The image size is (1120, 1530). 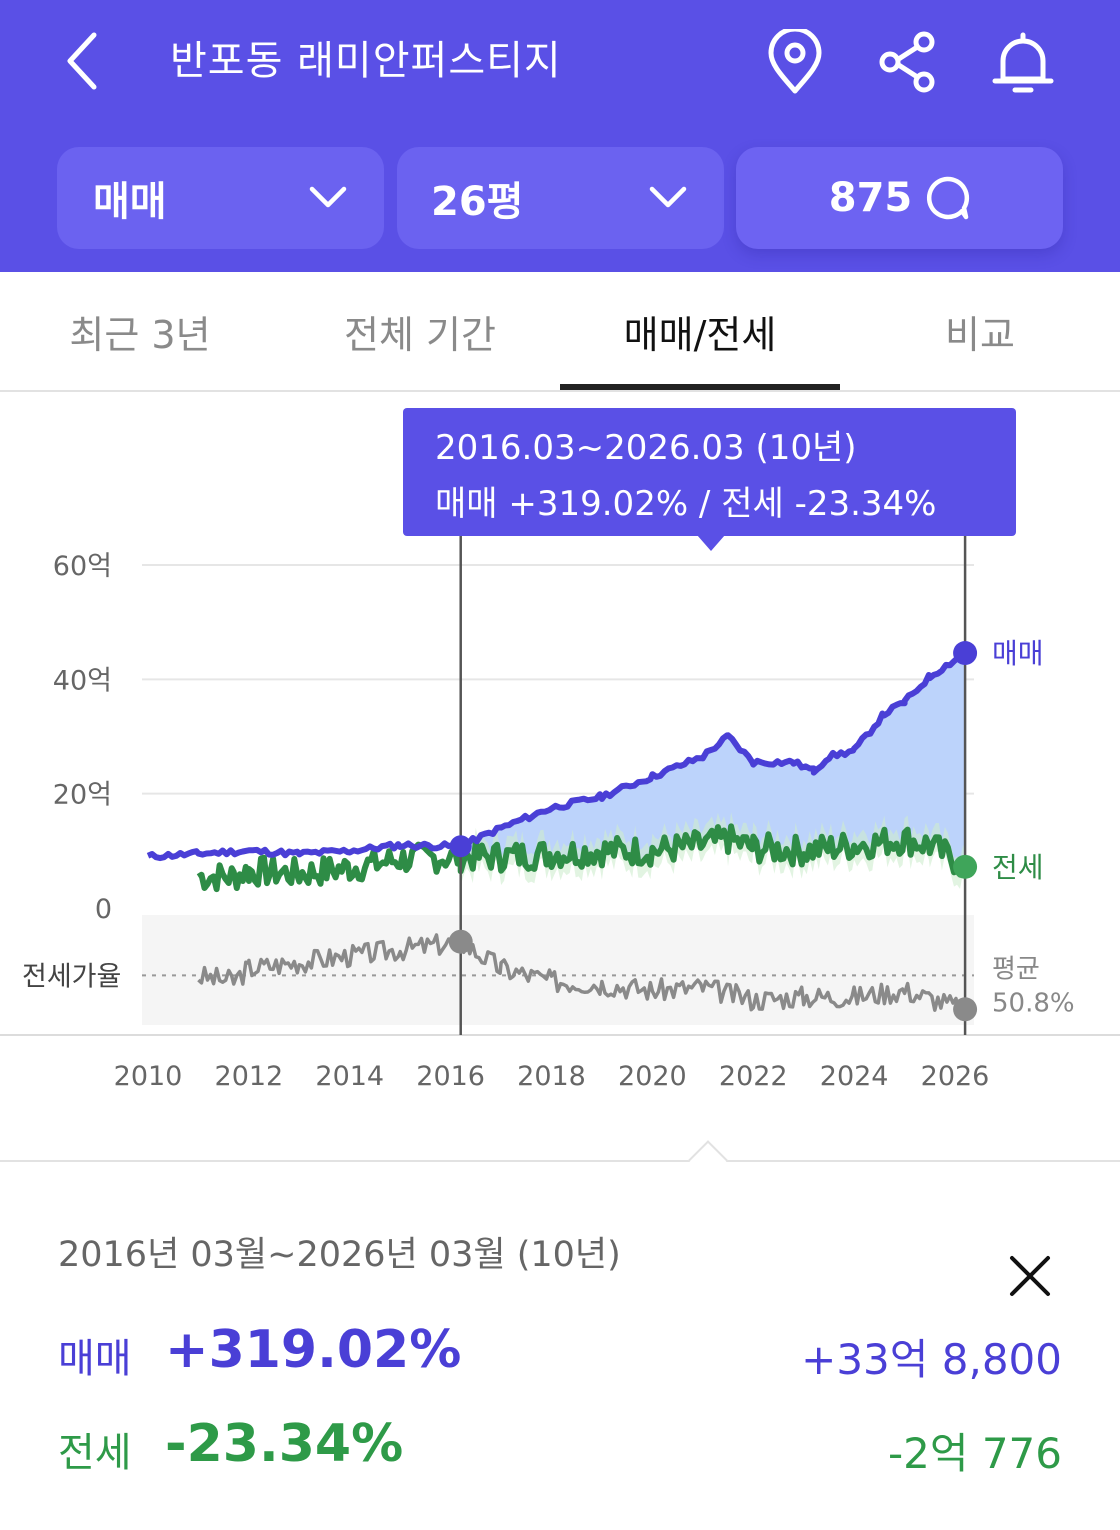 I want to click on deal-type-value: 매매, so click(x=130, y=202).